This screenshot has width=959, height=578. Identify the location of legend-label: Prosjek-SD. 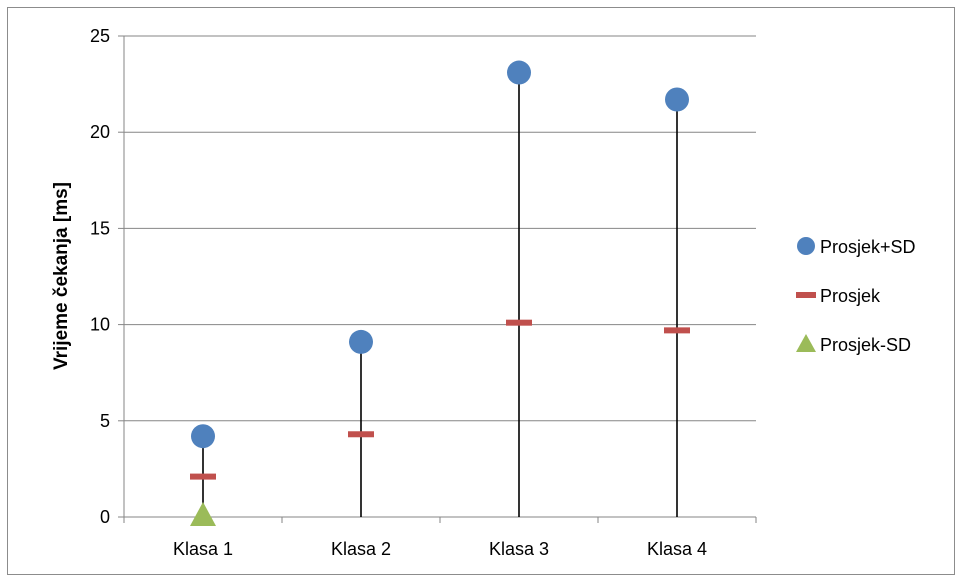
(865, 345).